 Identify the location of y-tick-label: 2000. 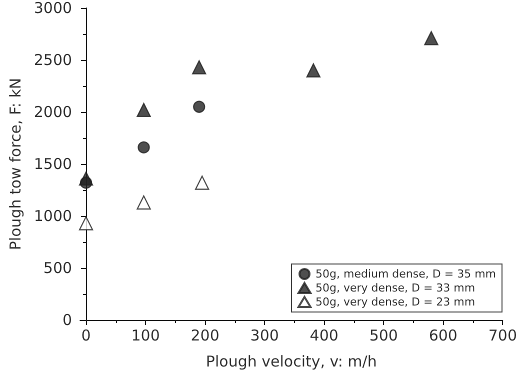
(53, 112).